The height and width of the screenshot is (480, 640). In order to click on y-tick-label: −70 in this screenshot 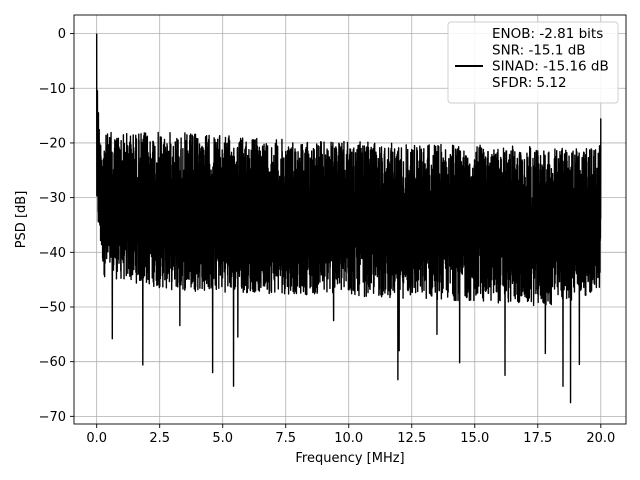, I will do `click(52, 417)`.